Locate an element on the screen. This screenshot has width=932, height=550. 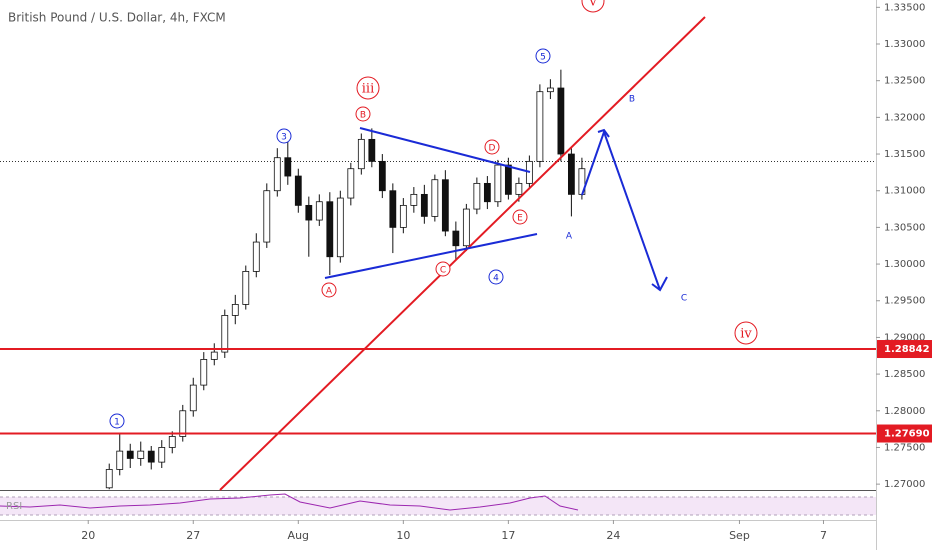
wave-label: E is located at coordinates (520, 219).